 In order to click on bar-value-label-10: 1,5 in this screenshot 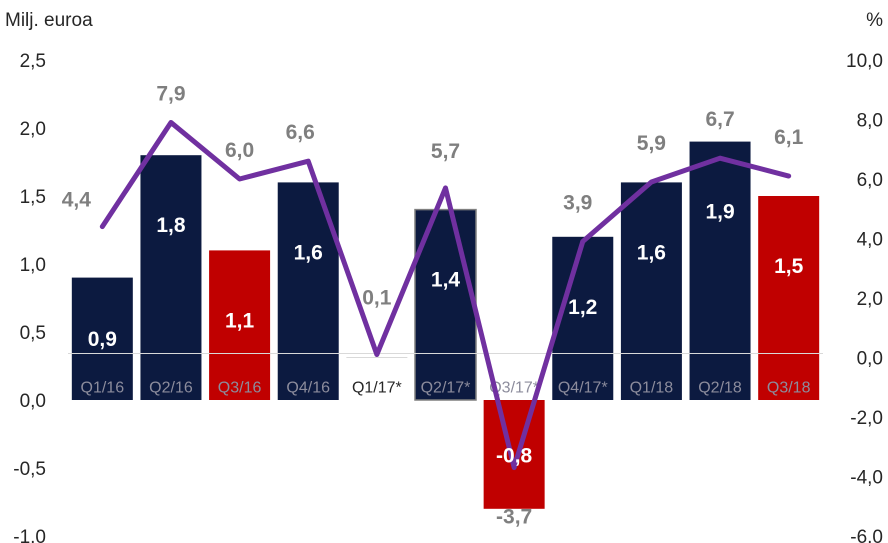, I will do `click(789, 266)`.